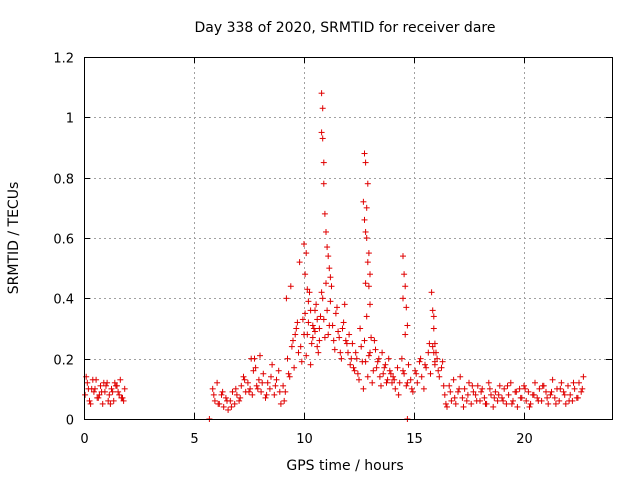  What do you see at coordinates (14, 238) in the screenshot?
I see `y-axis-label: SRMTID / TECUs` at bounding box center [14, 238].